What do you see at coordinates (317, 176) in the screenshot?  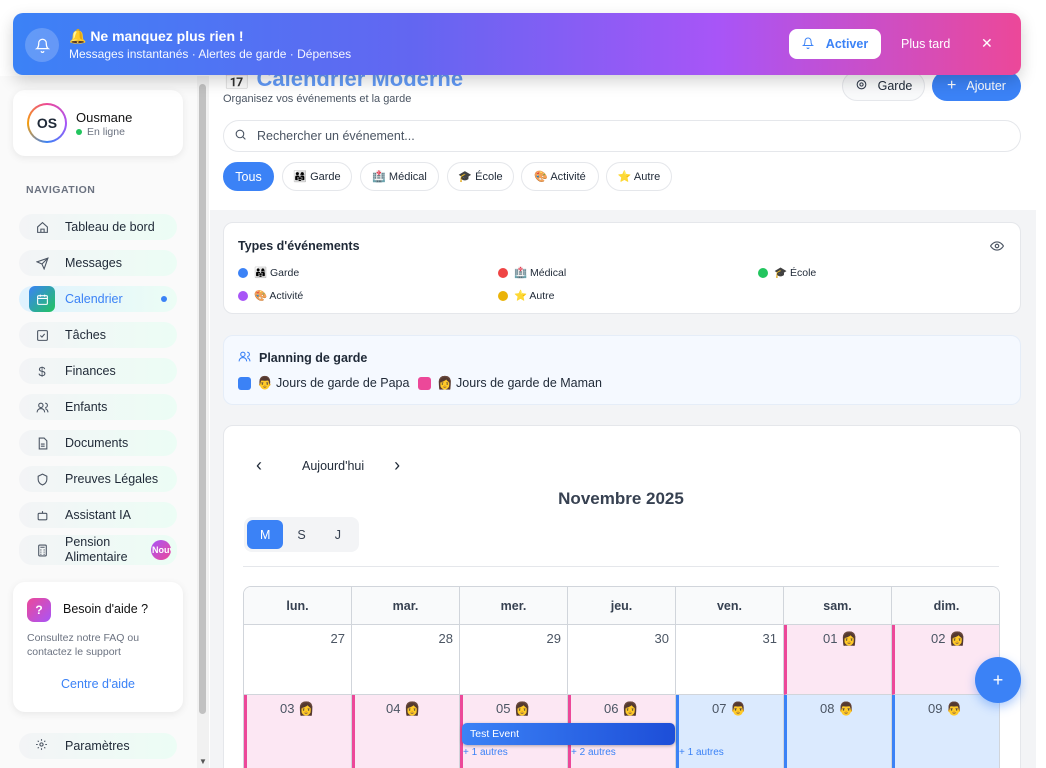 I see `filter-chip-garde: 👨‍👩‍👧 Garde` at bounding box center [317, 176].